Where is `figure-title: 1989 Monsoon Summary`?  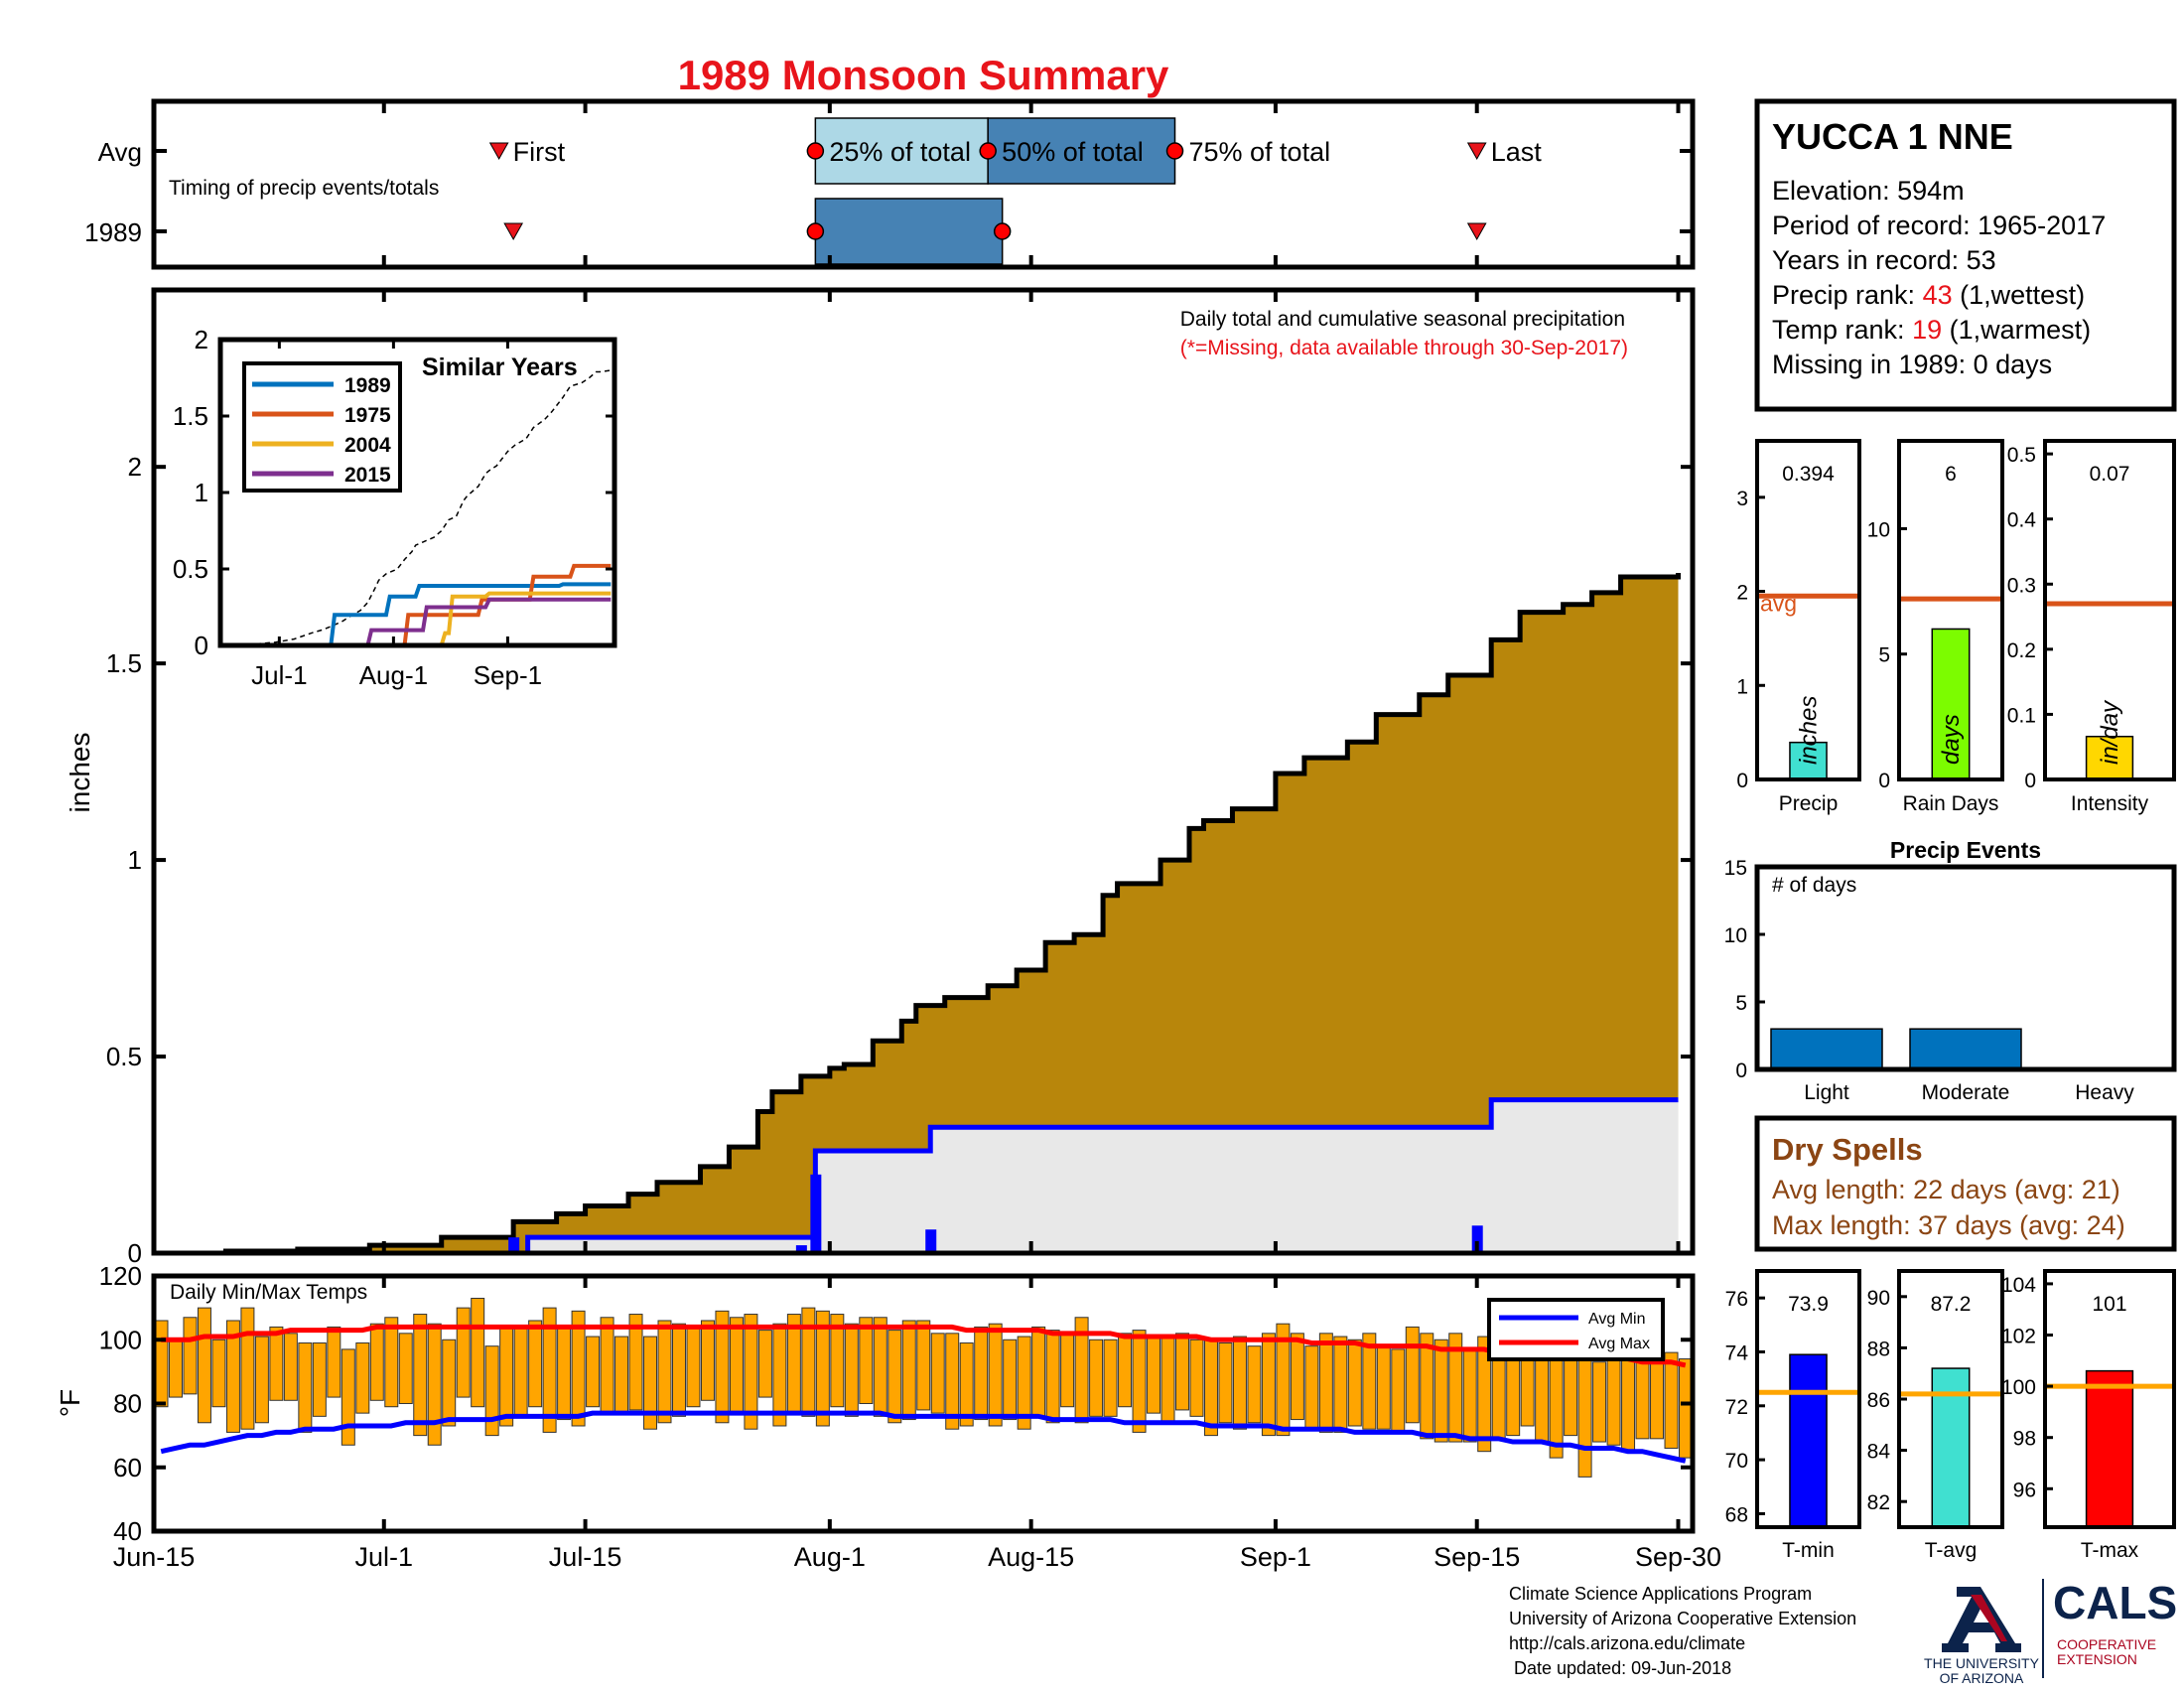 figure-title: 1989 Monsoon Summary is located at coordinates (923, 75).